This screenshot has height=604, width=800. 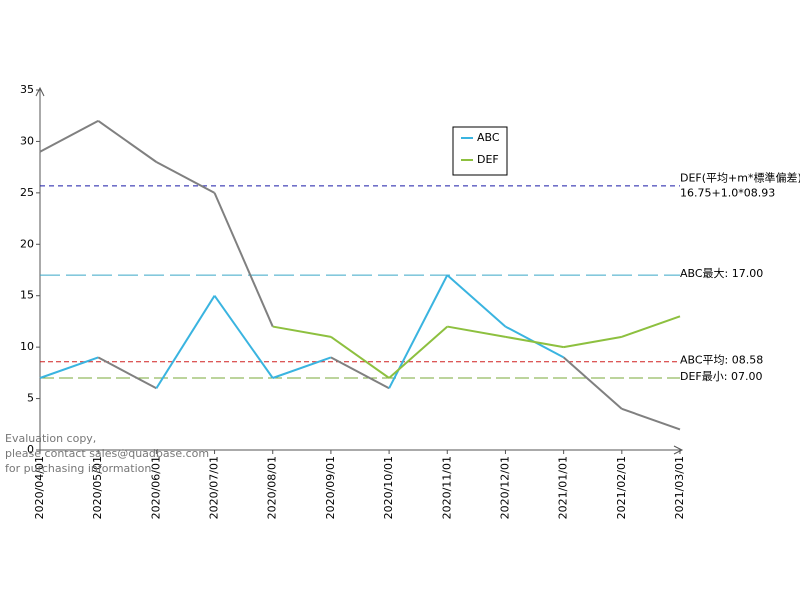 I want to click on legend-label: DEF, so click(x=488, y=159).